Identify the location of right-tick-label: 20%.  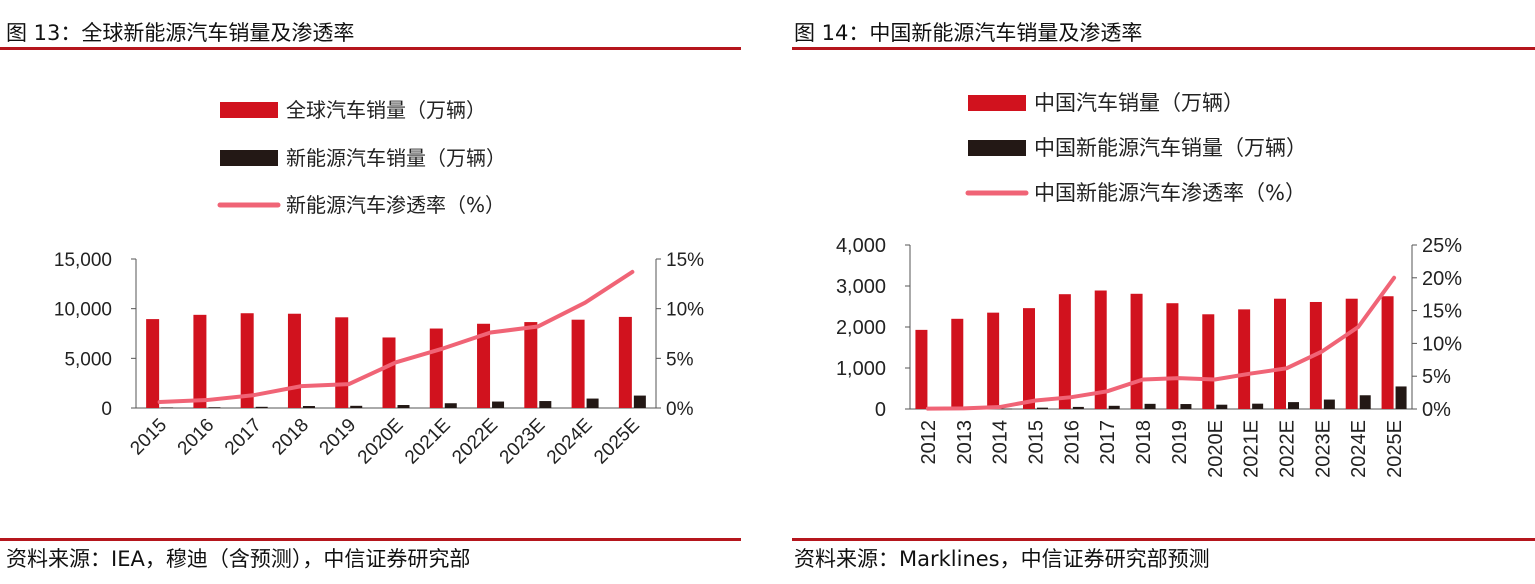
(1442, 279).